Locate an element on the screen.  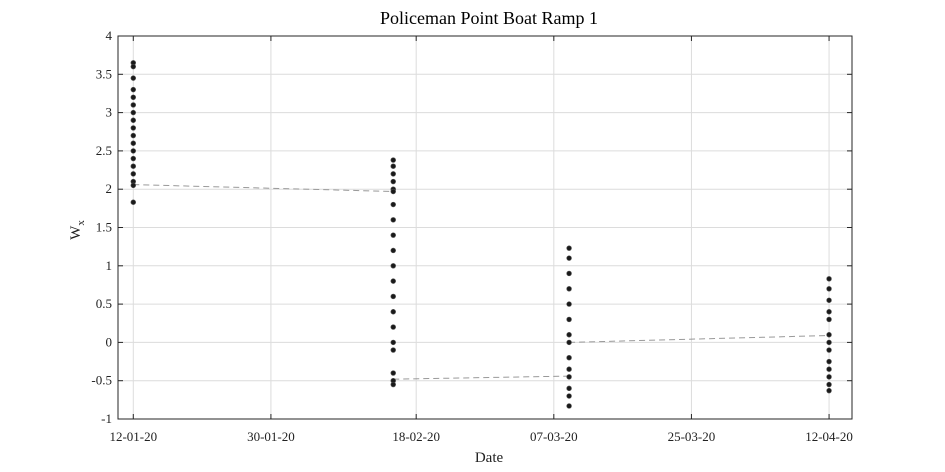
y-tick-label: 4 is located at coordinates (109, 35).